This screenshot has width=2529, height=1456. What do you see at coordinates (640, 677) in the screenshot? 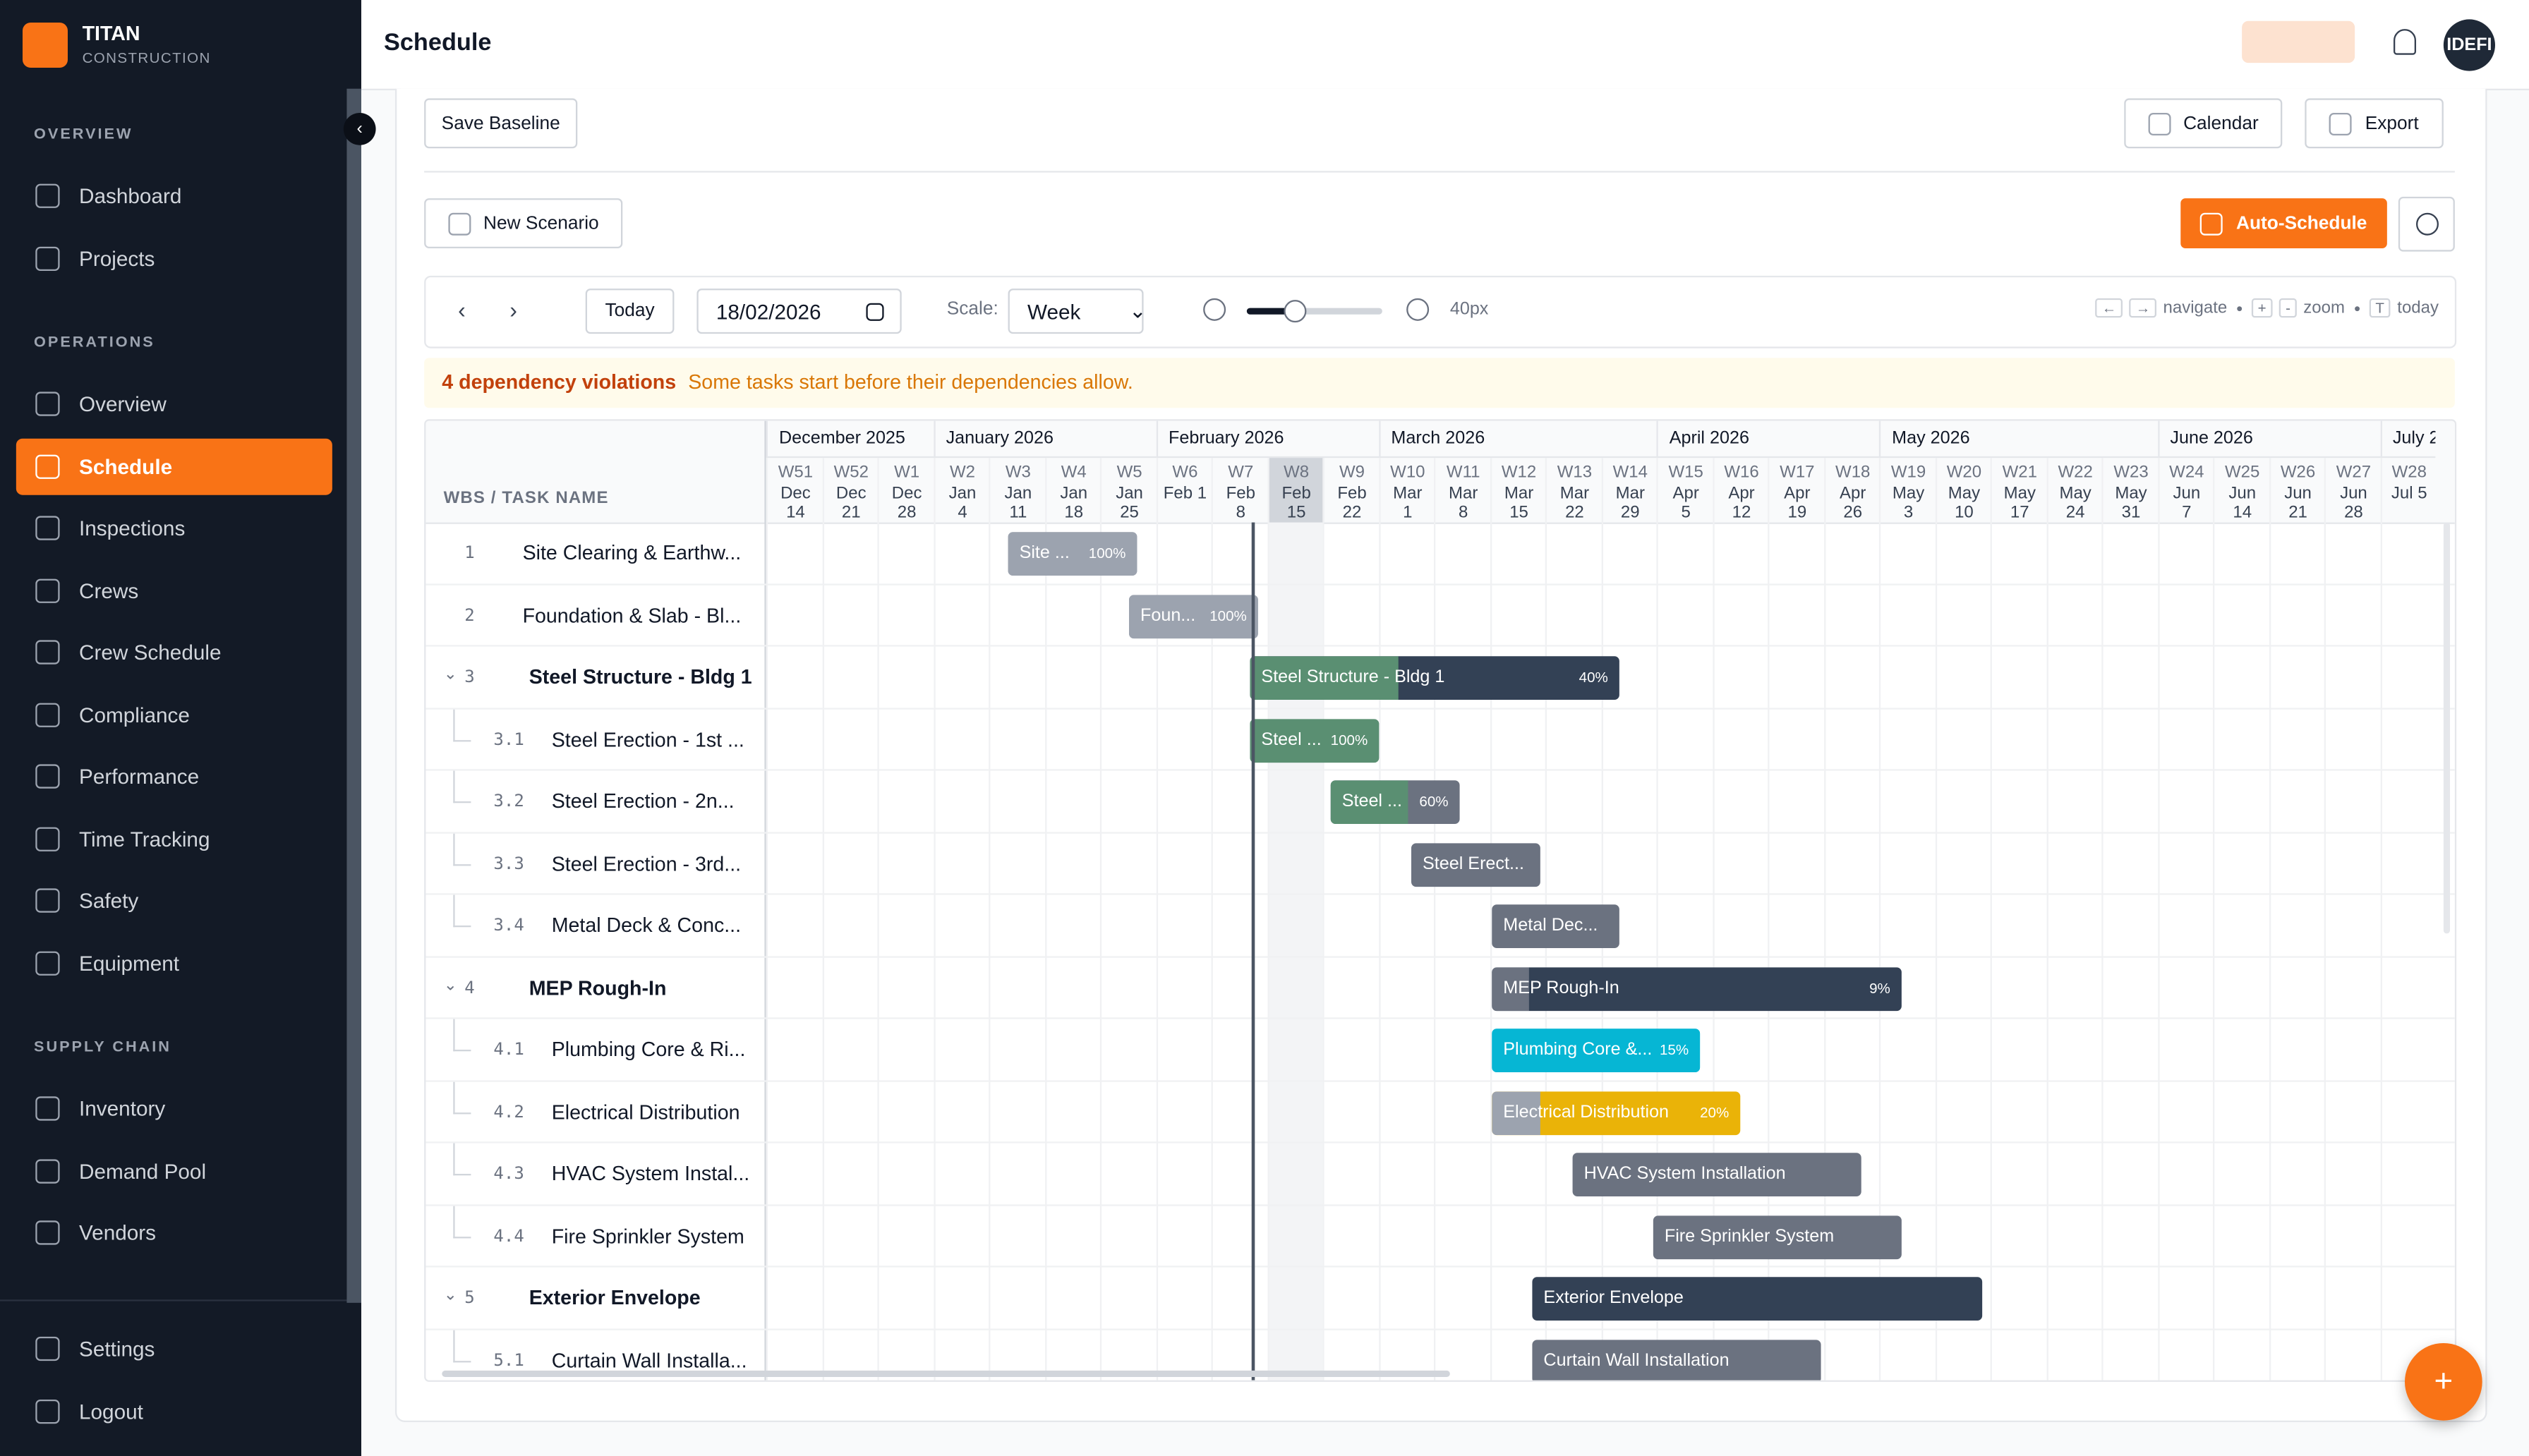
I see `task-name: Steel Structure - Bldg 1` at bounding box center [640, 677].